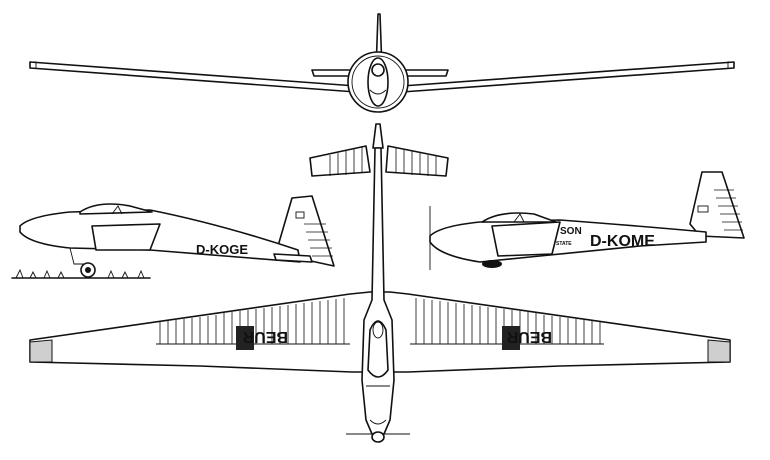  Describe the element at coordinates (126, 237) in the screenshot. I see `left-side-wing-root` at that location.